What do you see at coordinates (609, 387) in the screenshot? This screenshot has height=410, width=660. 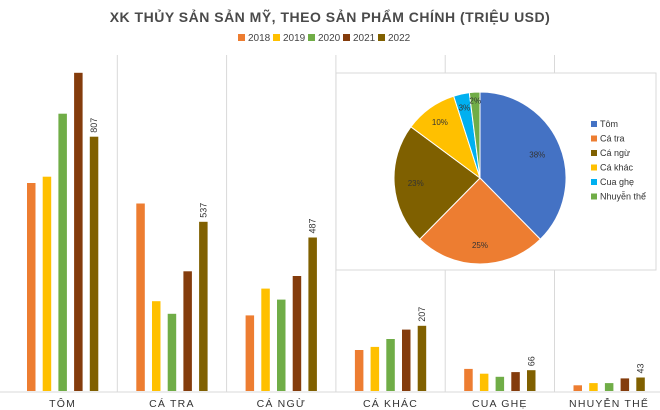 I see `bar-nhuyen-the-2020` at bounding box center [609, 387].